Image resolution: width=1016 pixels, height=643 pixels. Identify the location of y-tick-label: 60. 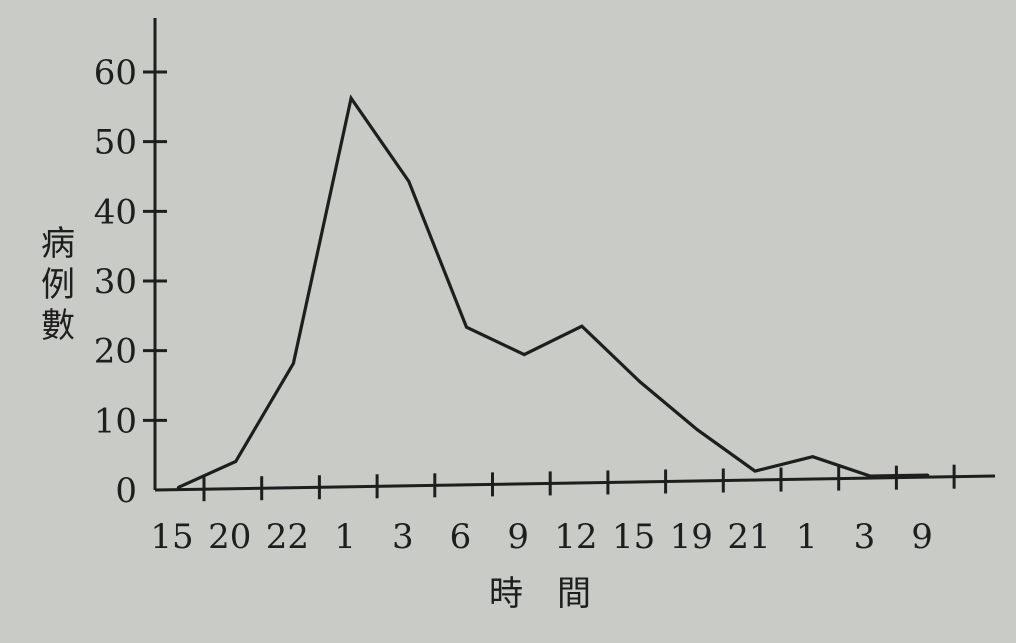
(115, 73).